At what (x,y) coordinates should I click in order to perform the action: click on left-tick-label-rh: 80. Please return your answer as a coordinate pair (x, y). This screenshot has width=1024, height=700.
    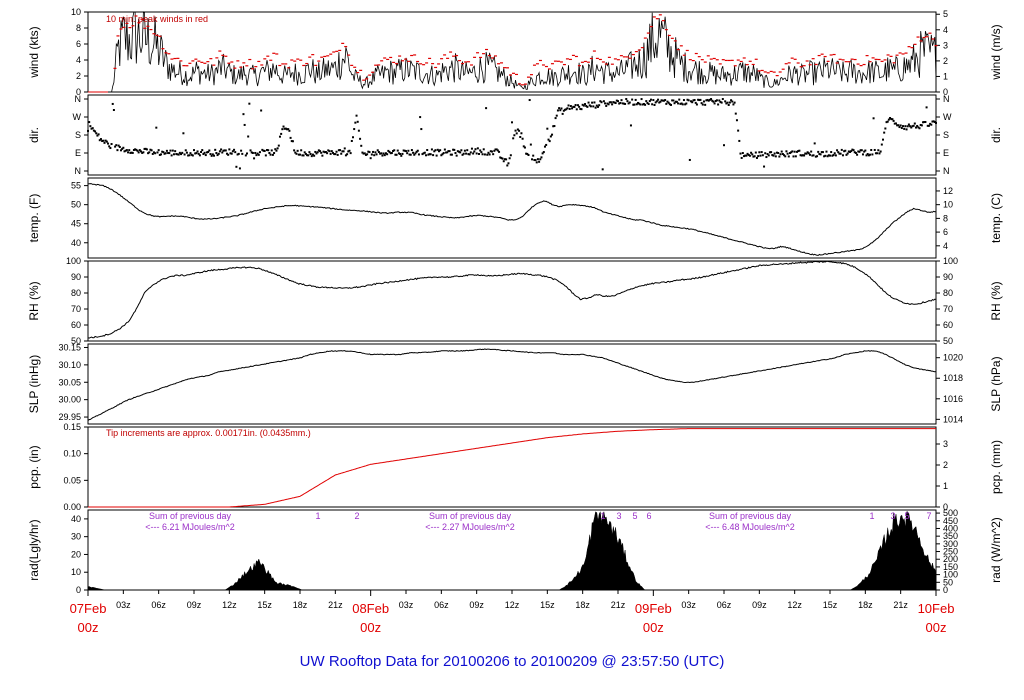
    Looking at the image, I should click on (76, 293).